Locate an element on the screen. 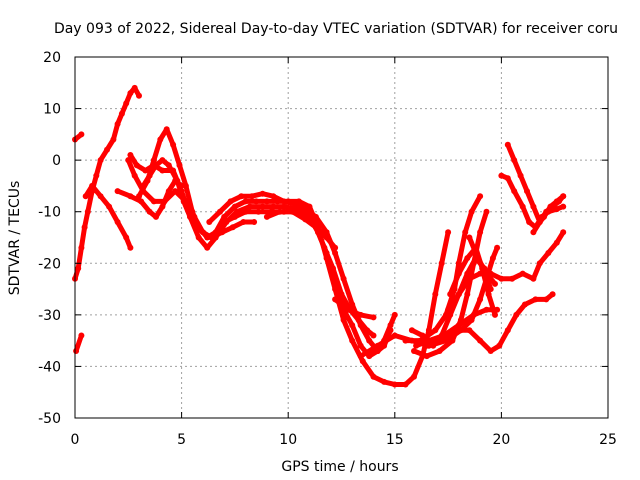  series-arc-b is located at coordinates (107, 183).